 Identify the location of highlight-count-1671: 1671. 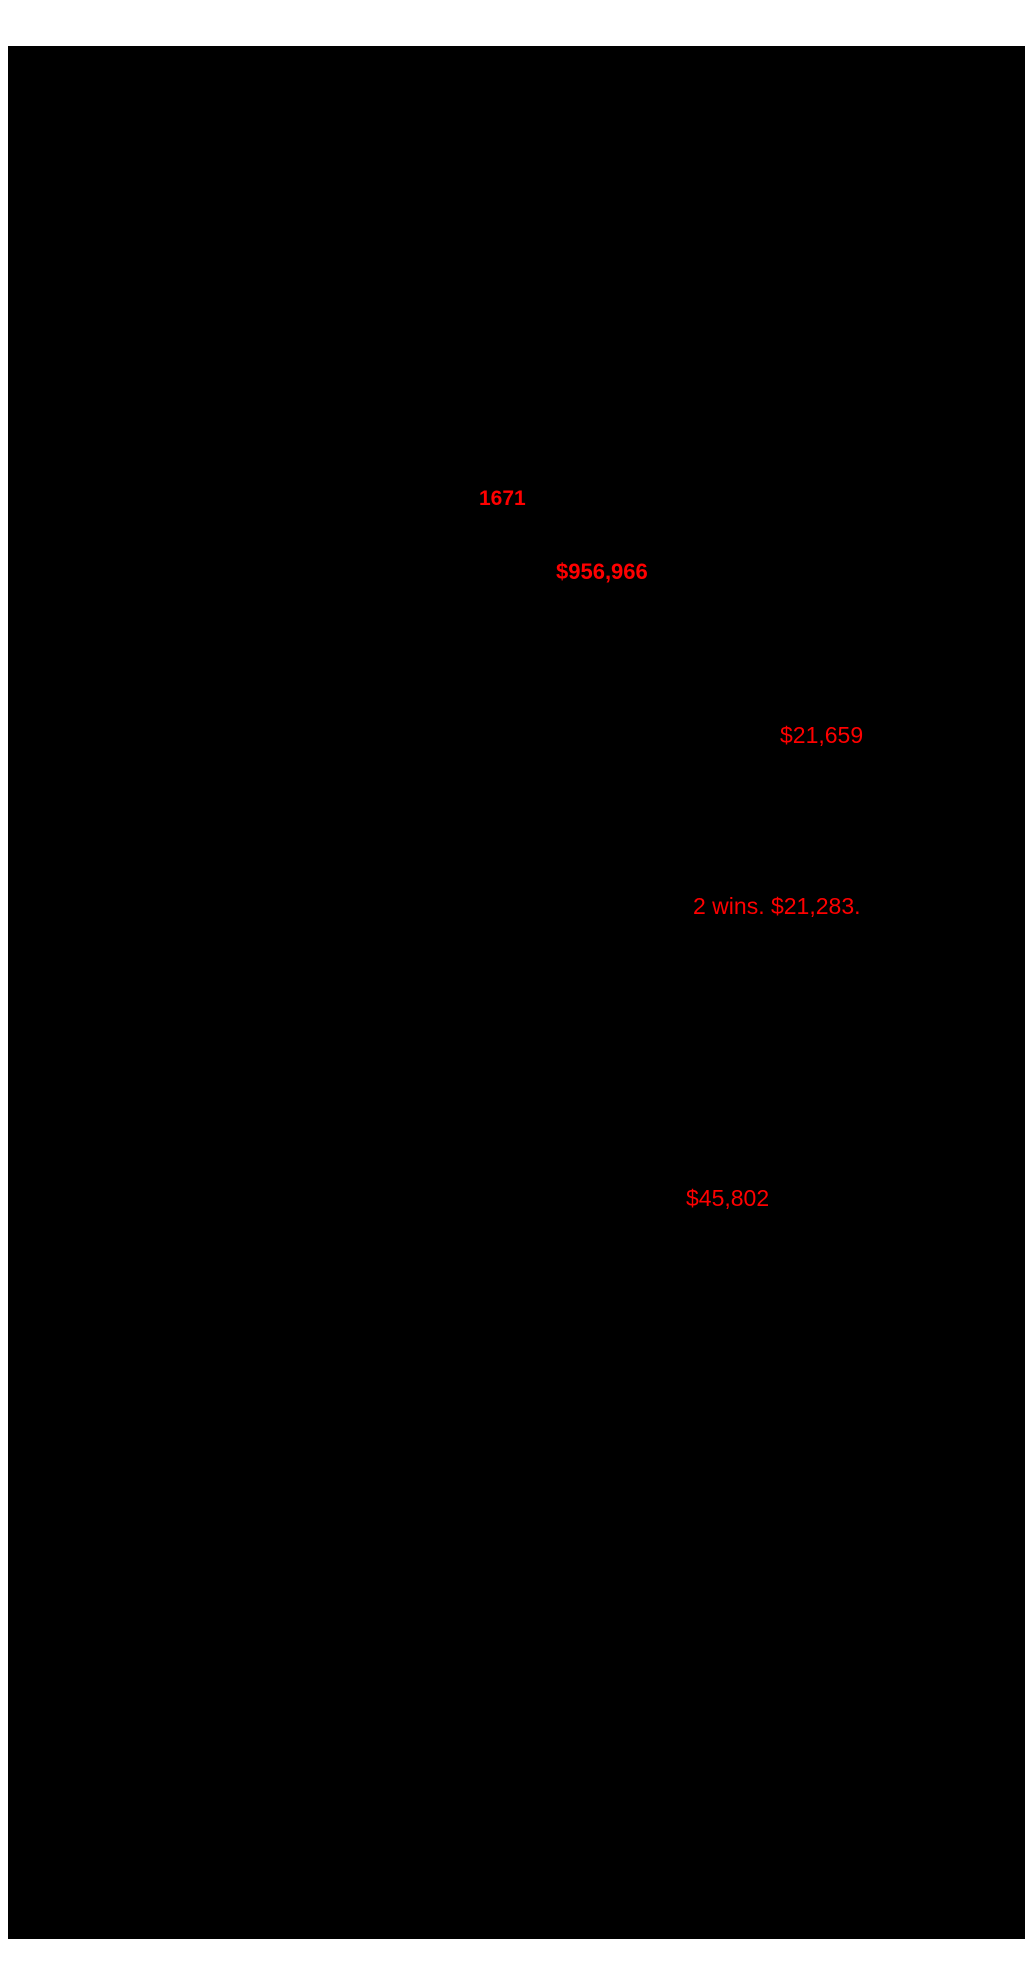
(502, 498).